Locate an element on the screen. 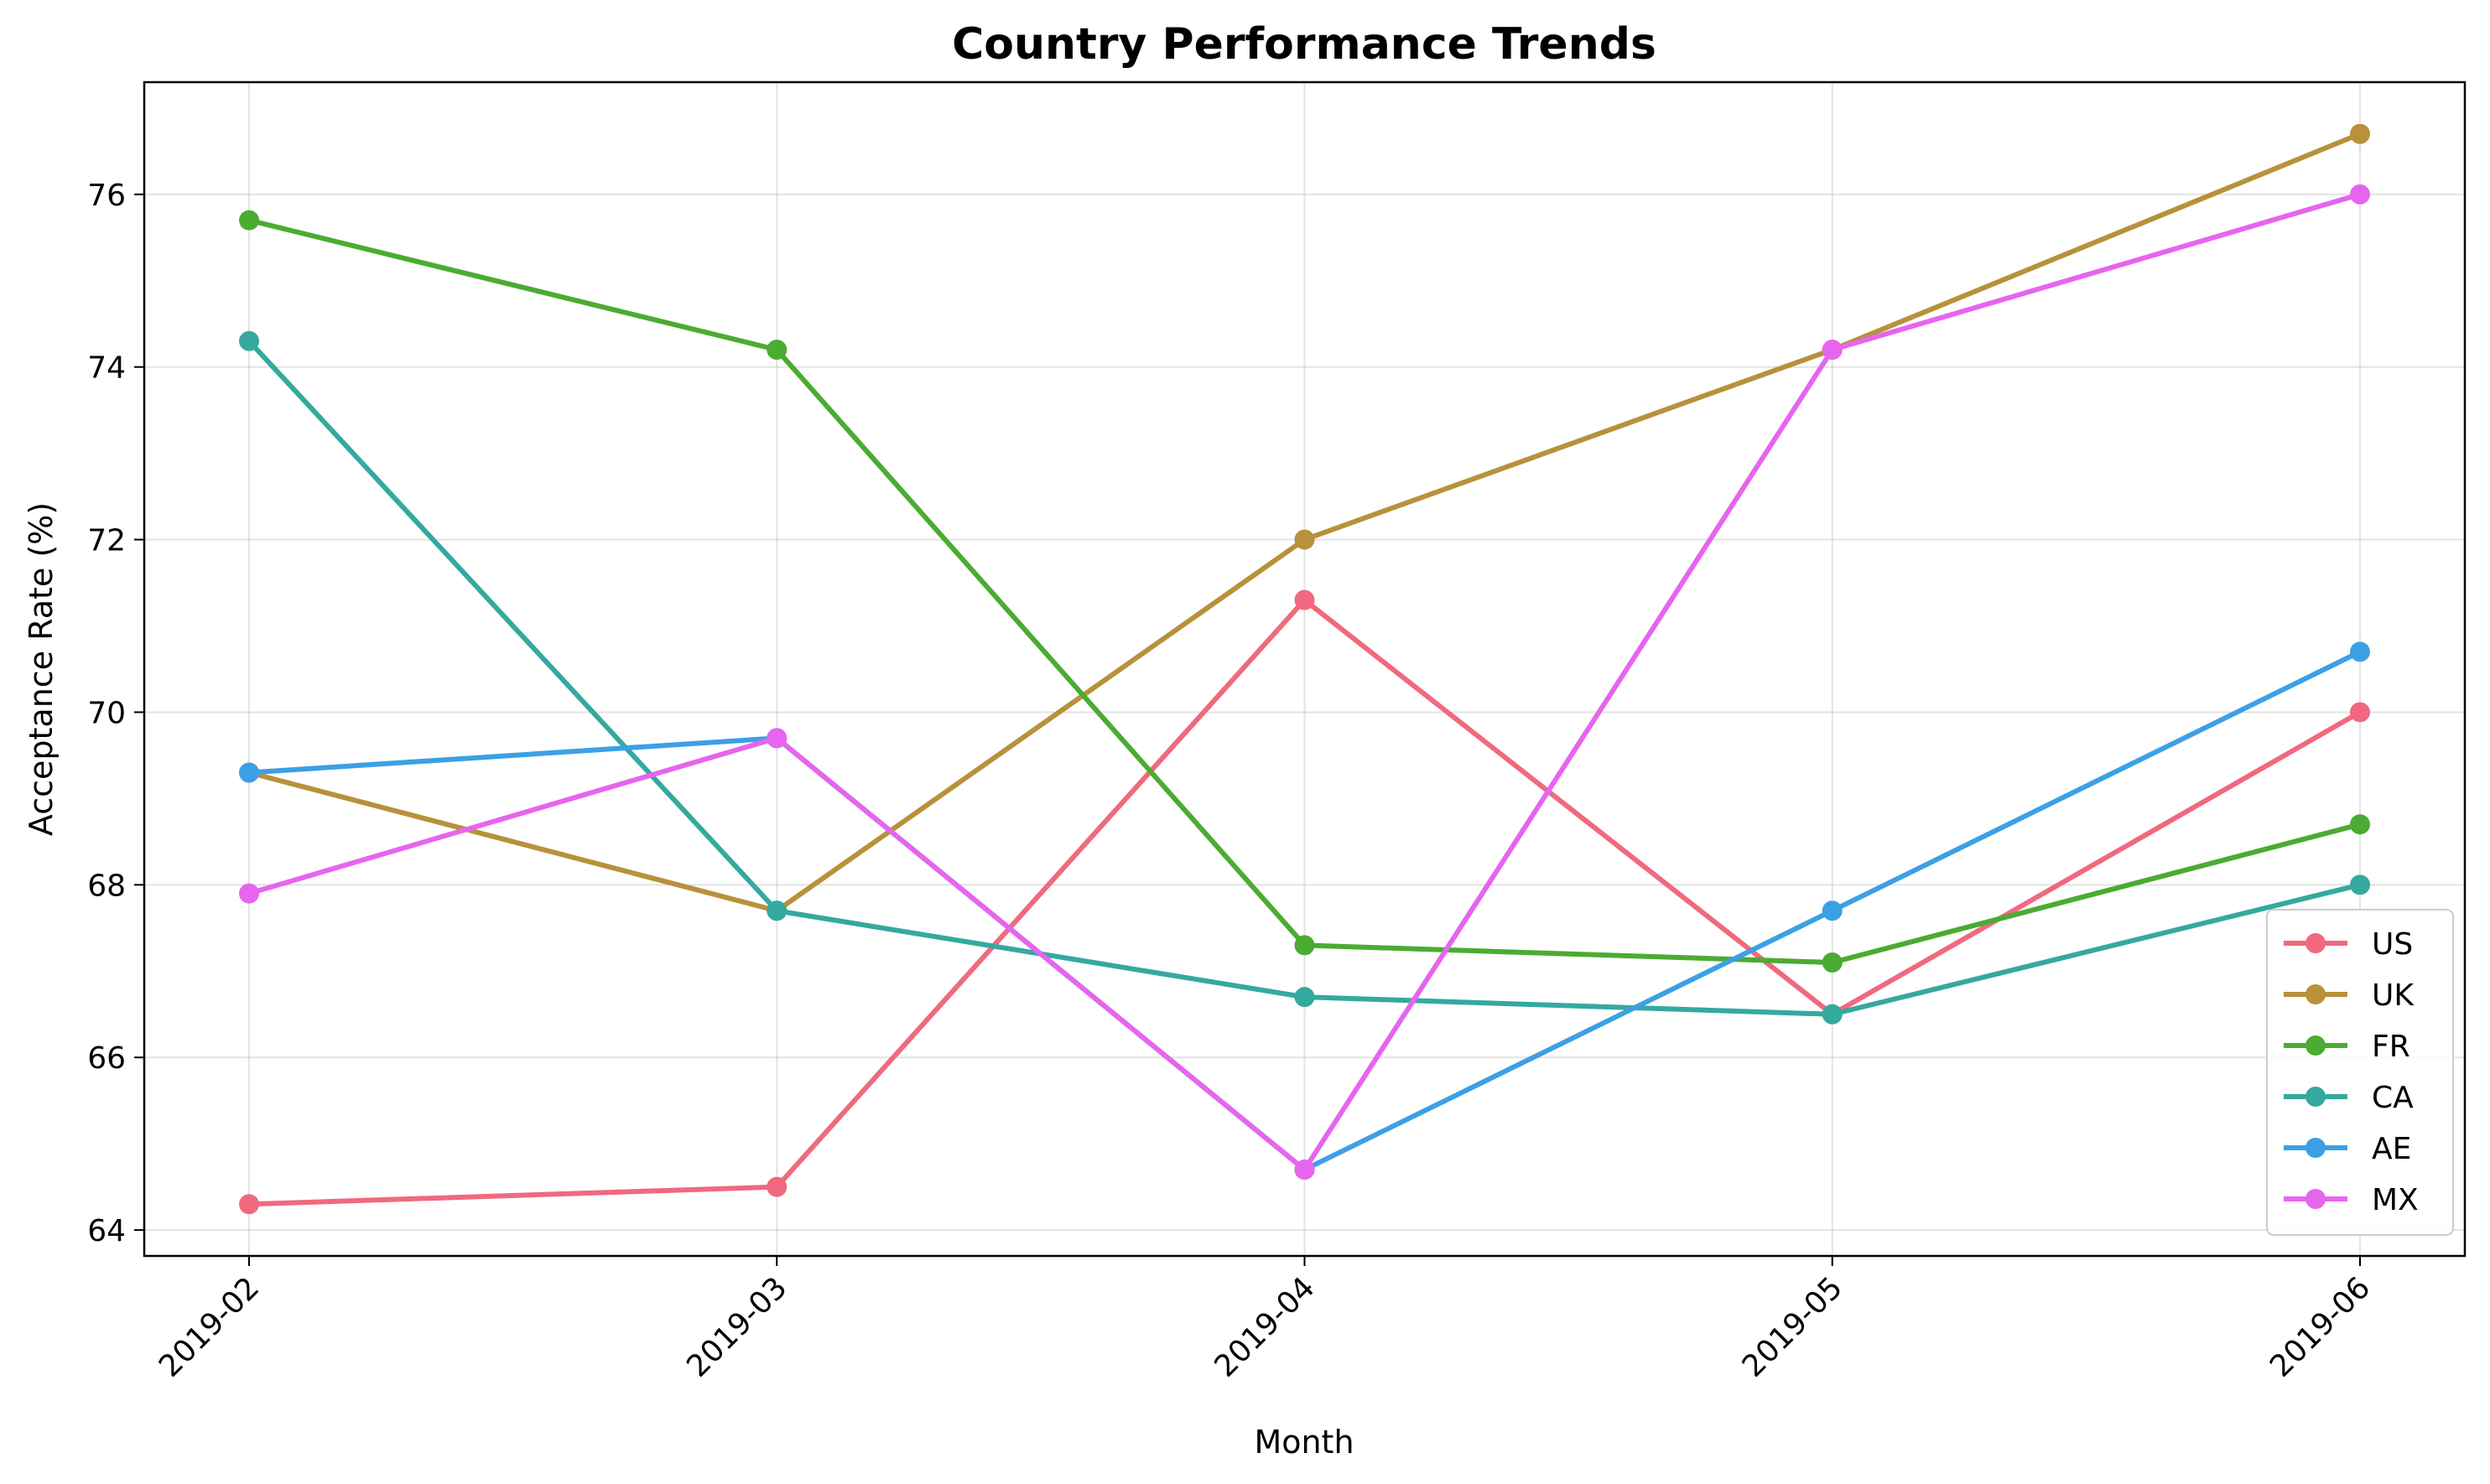 This screenshot has width=2490, height=1484. y-axis-label: Acceptance Rate (%) is located at coordinates (41, 669).